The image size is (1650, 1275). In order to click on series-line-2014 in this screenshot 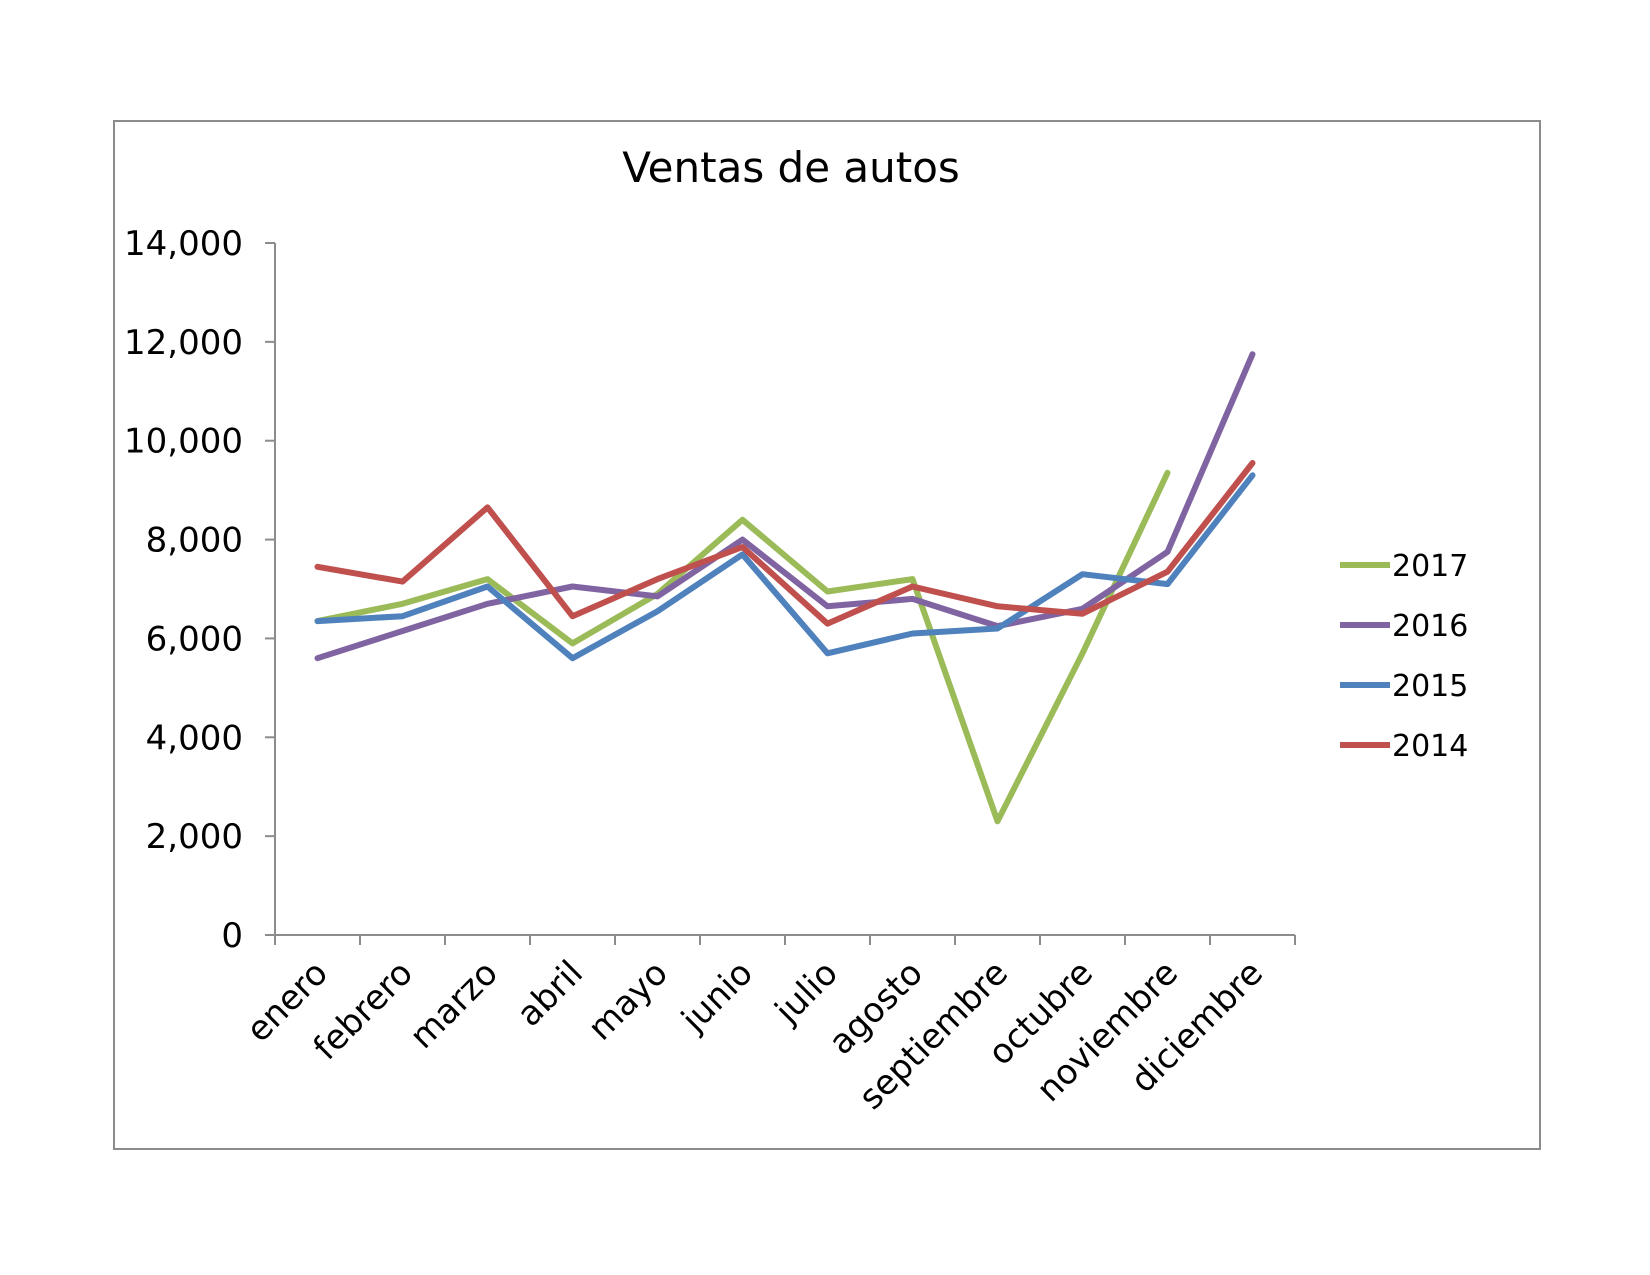, I will do `click(785, 543)`.